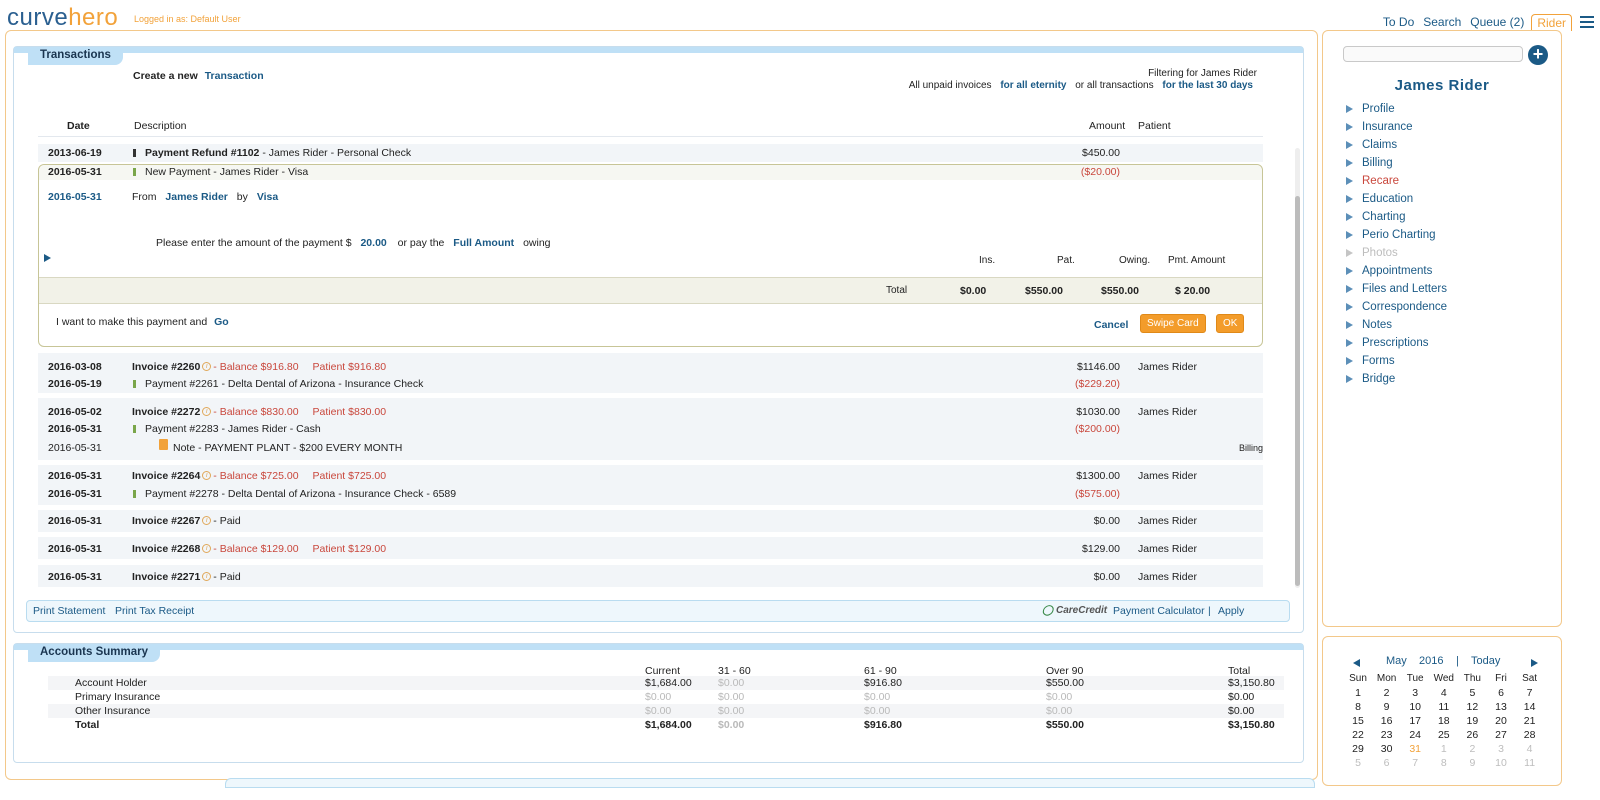  What do you see at coordinates (1551, 22) in the screenshot?
I see `nav-rider-tab: Rider` at bounding box center [1551, 22].